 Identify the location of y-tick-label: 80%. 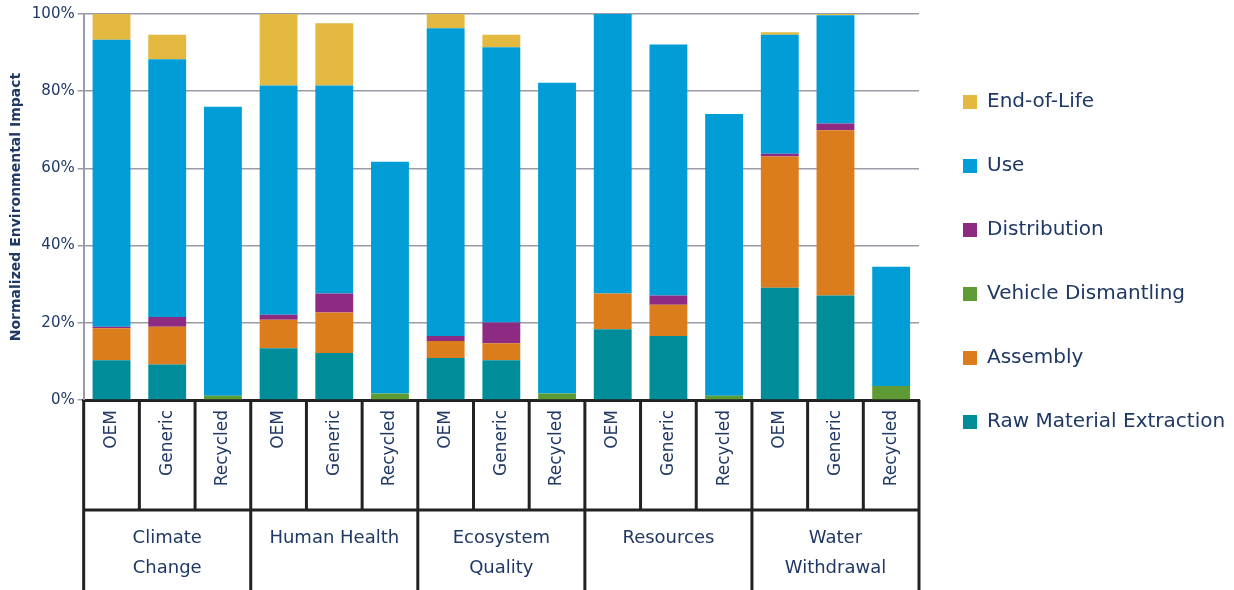
(58, 90).